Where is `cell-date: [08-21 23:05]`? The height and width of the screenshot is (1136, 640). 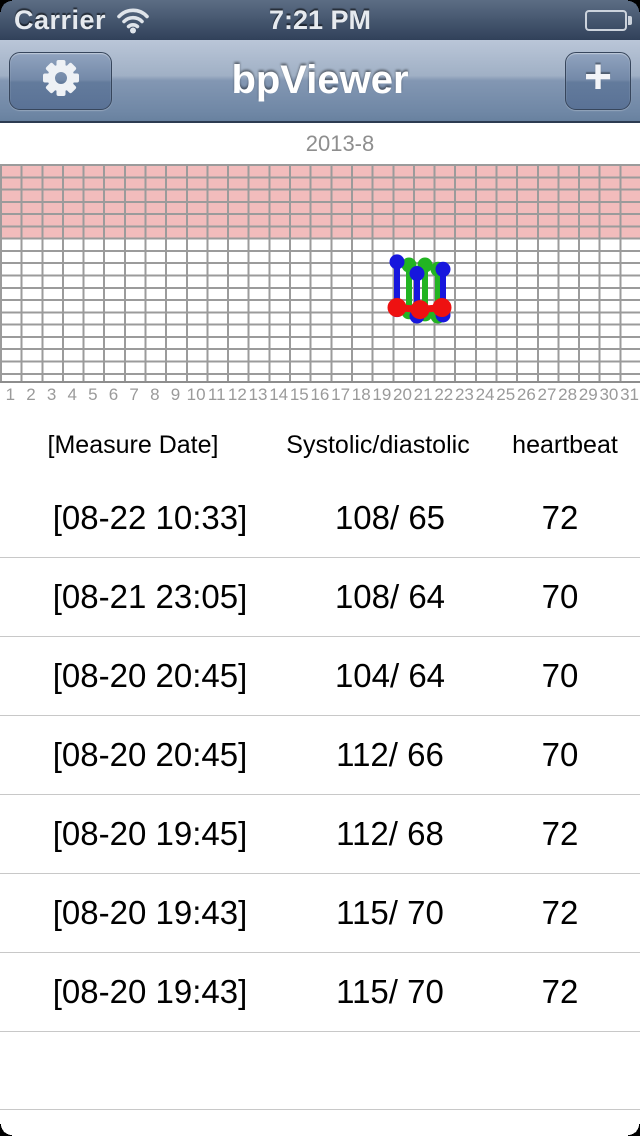 cell-date: [08-21 23:05] is located at coordinates (150, 596).